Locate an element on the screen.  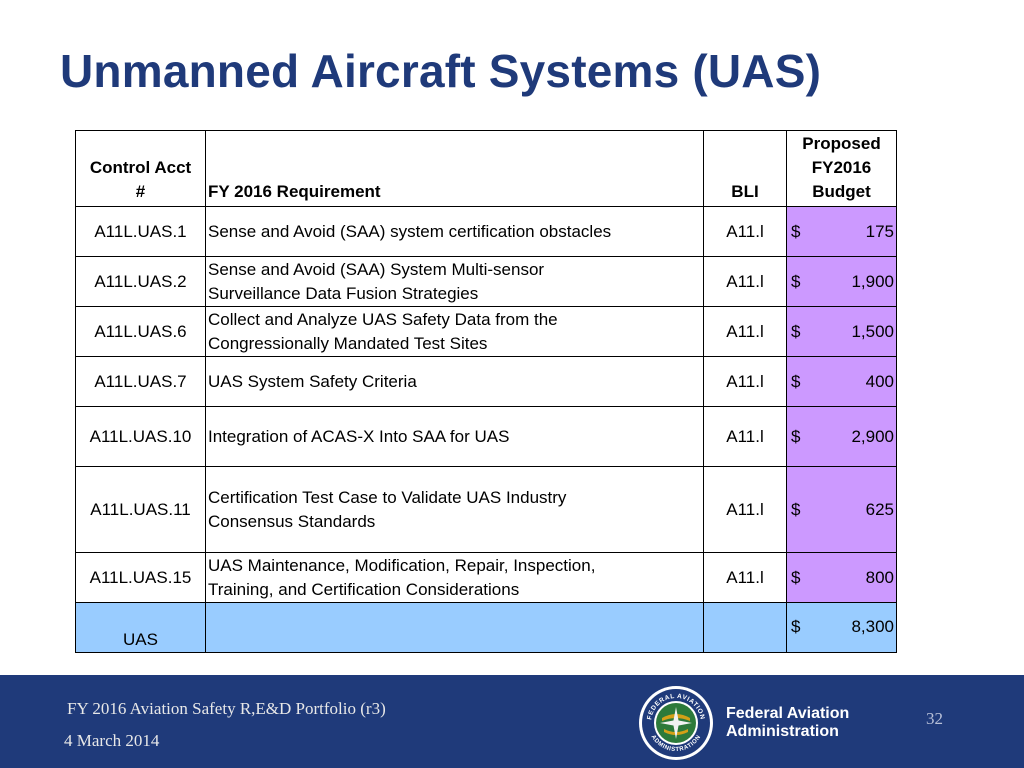
header-budget-line2: FY2016 is located at coordinates (841, 167).